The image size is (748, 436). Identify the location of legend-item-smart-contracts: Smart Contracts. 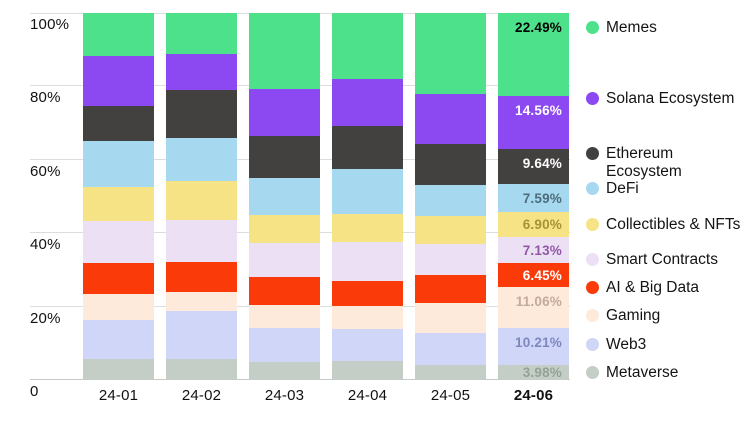
(665, 260).